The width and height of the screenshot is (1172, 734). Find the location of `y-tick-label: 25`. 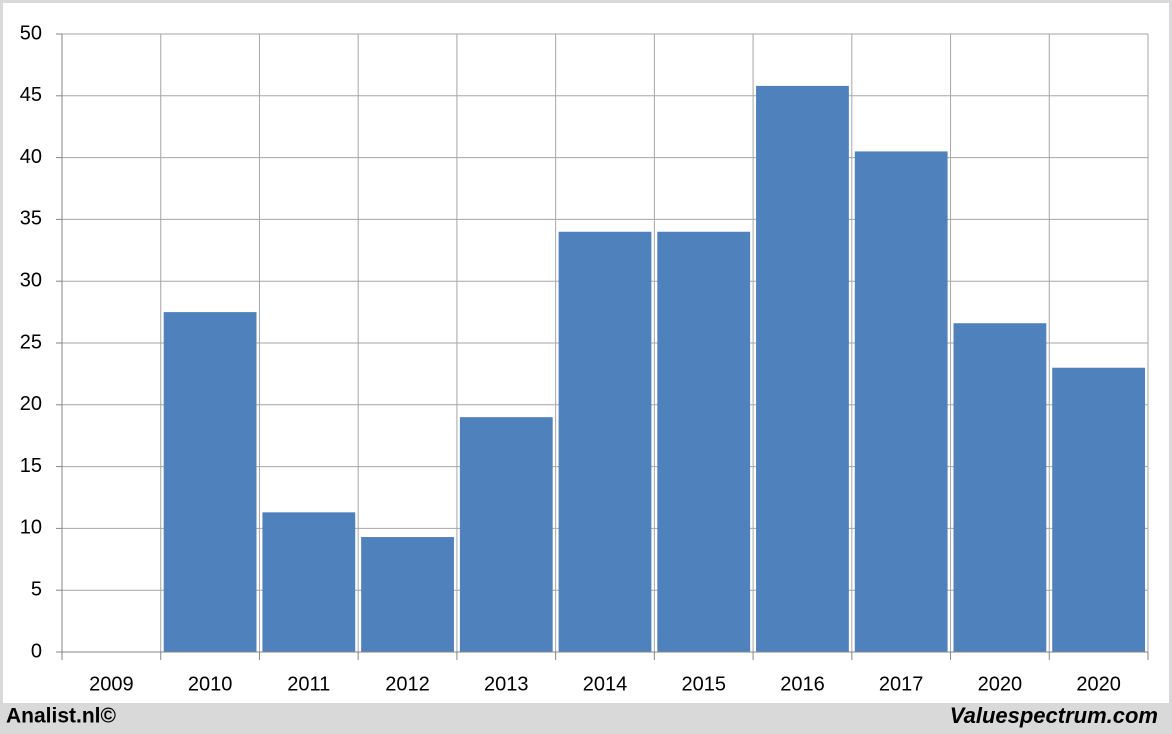

y-tick-label: 25 is located at coordinates (31, 342).